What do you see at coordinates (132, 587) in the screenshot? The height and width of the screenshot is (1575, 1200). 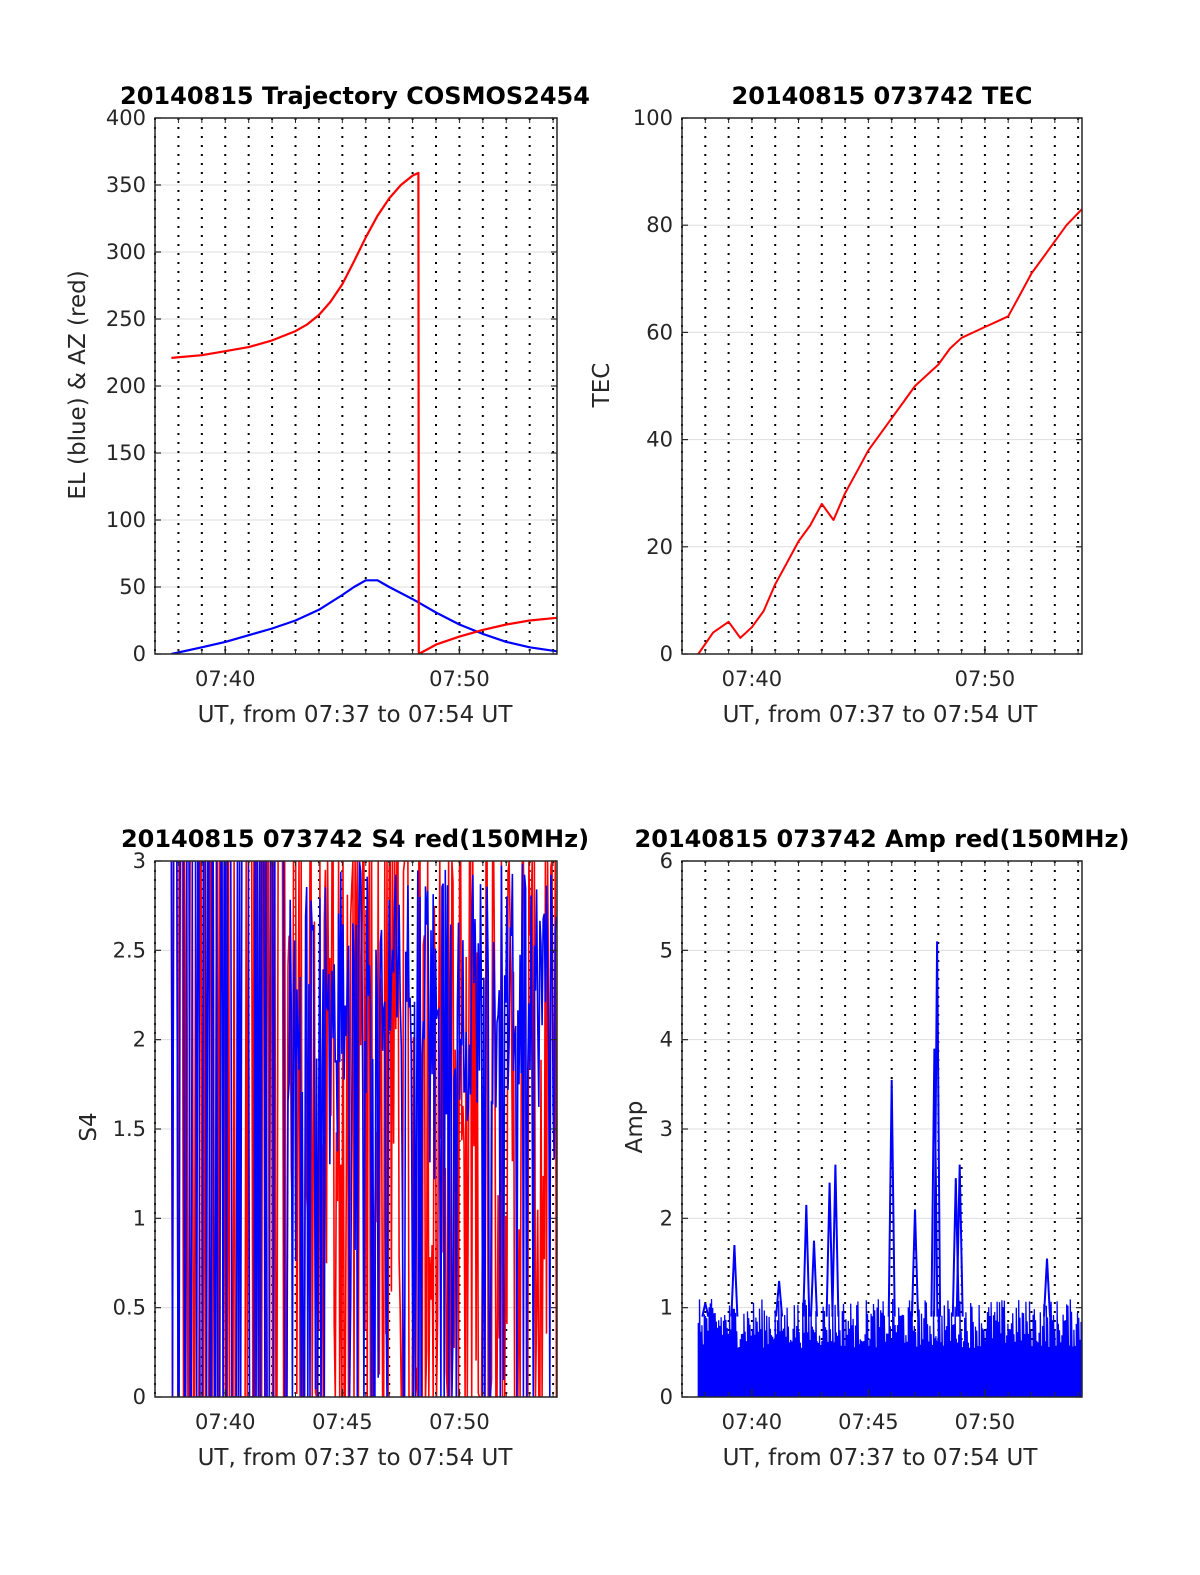 I see `y-tick-label: 50` at bounding box center [132, 587].